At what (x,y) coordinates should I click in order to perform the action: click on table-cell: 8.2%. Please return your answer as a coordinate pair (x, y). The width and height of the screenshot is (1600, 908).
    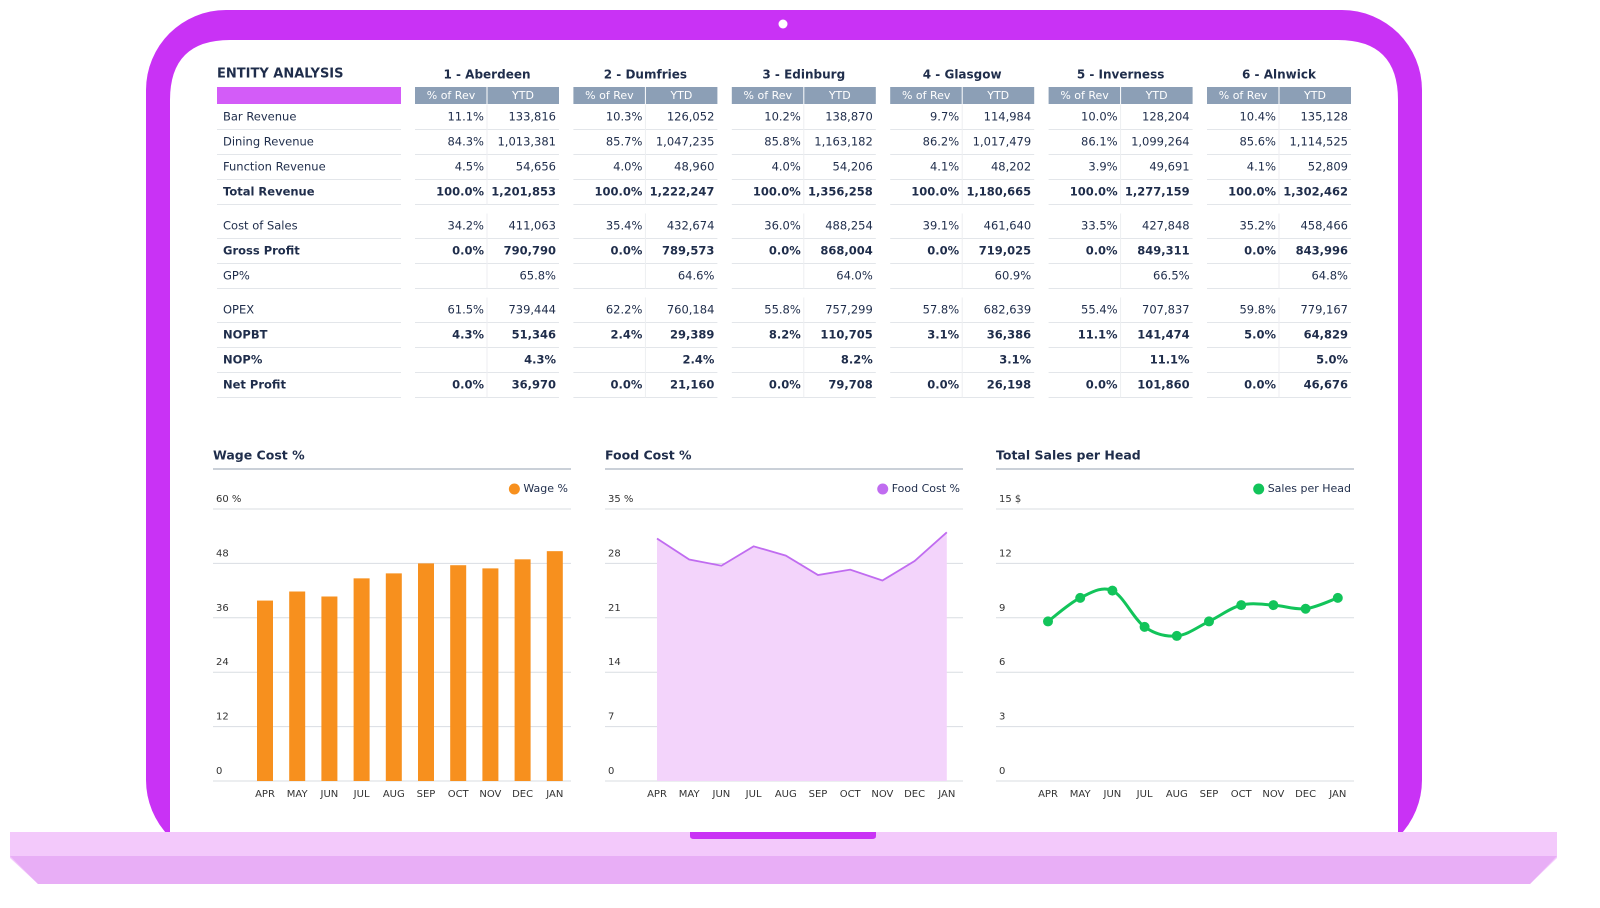
    Looking at the image, I should click on (785, 335).